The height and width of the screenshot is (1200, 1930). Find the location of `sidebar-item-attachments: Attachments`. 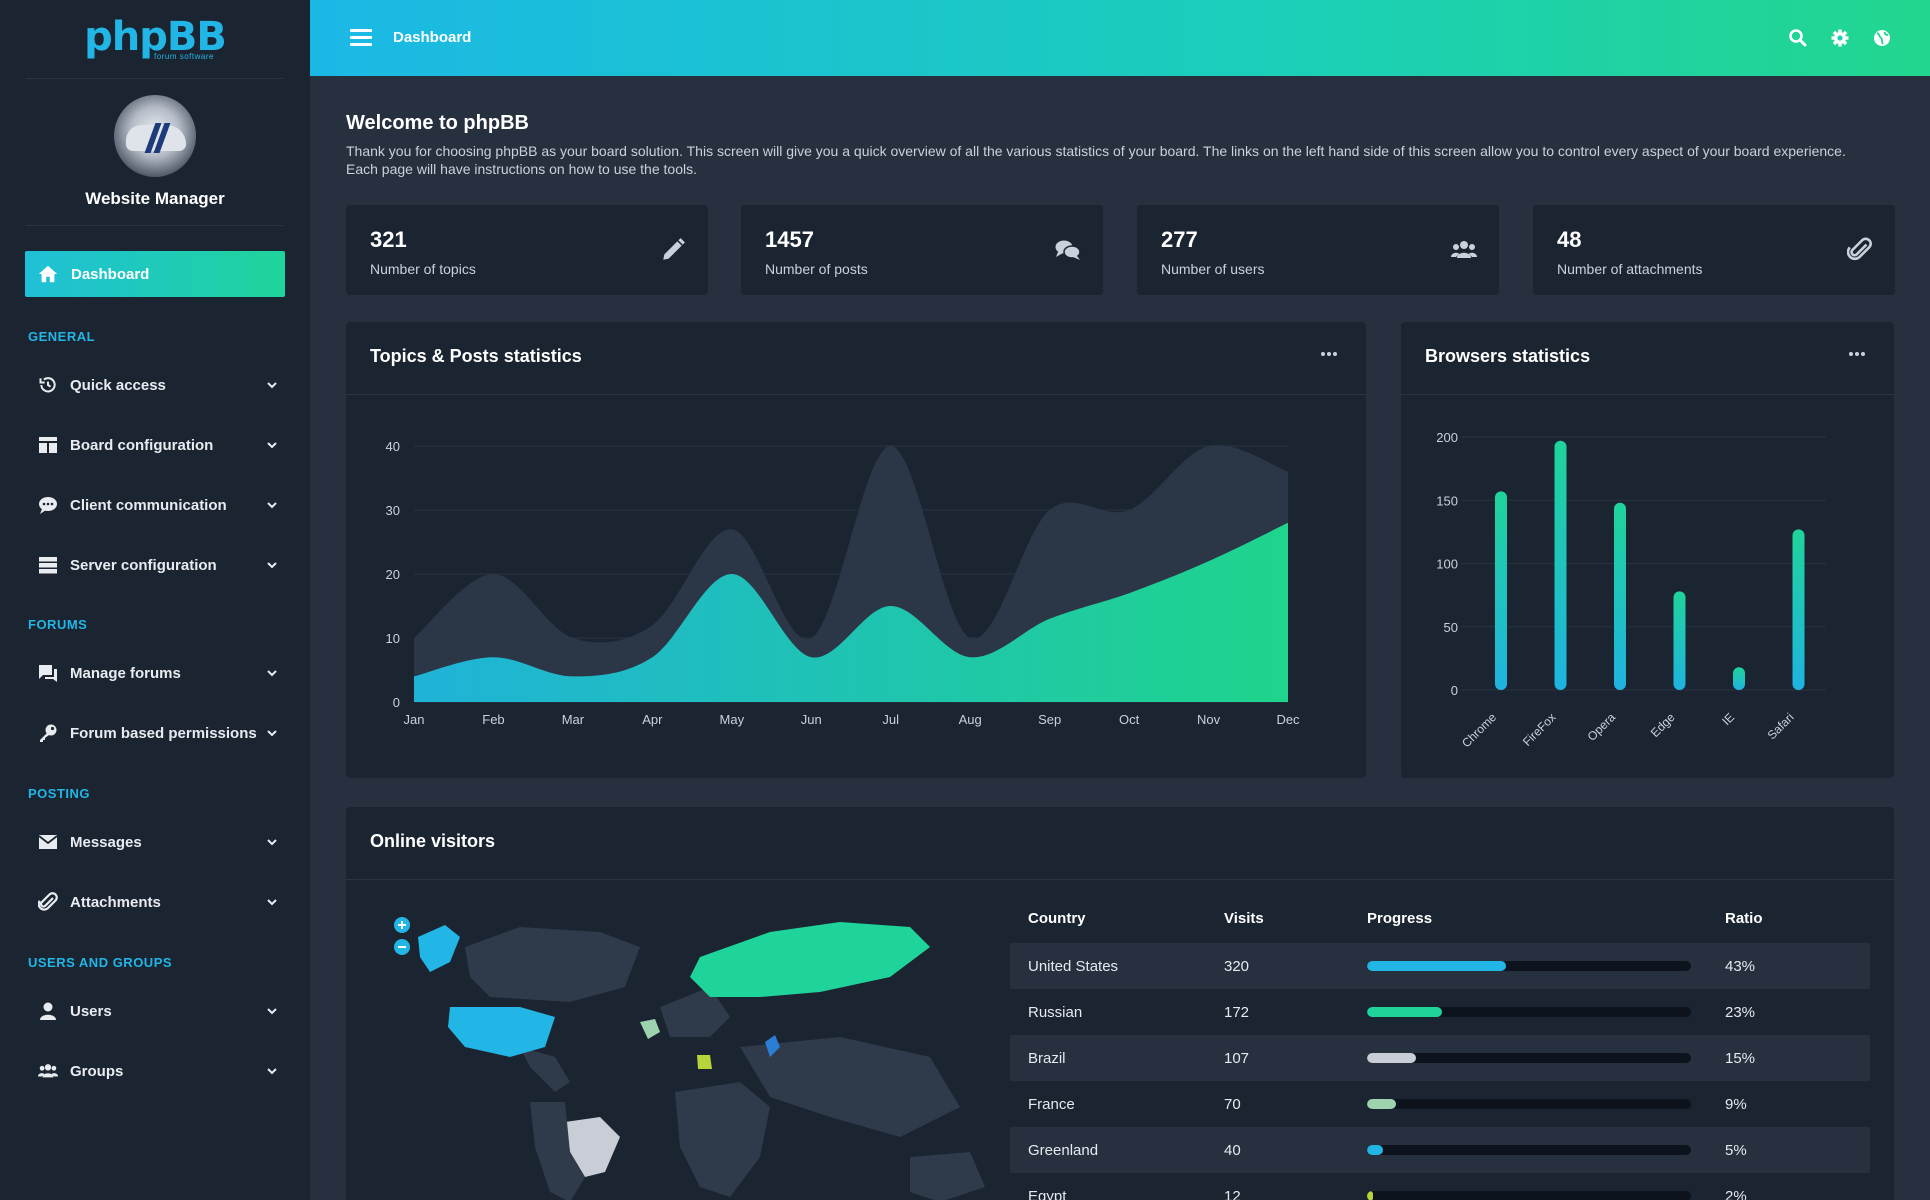

sidebar-item-attachments: Attachments is located at coordinates (158, 902).